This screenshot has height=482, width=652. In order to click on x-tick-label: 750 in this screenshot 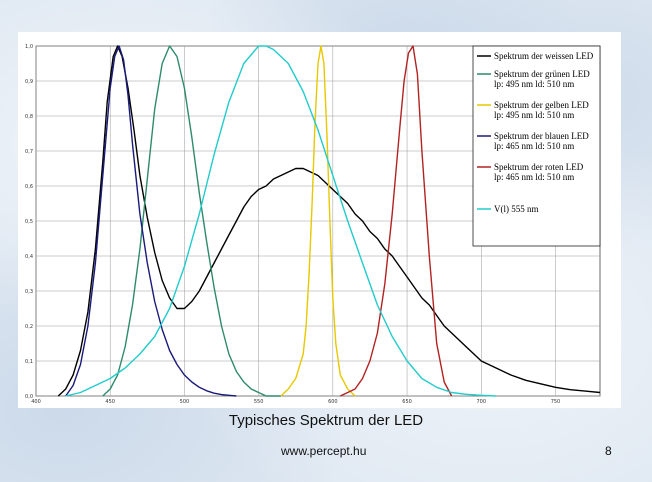, I will do `click(556, 402)`.